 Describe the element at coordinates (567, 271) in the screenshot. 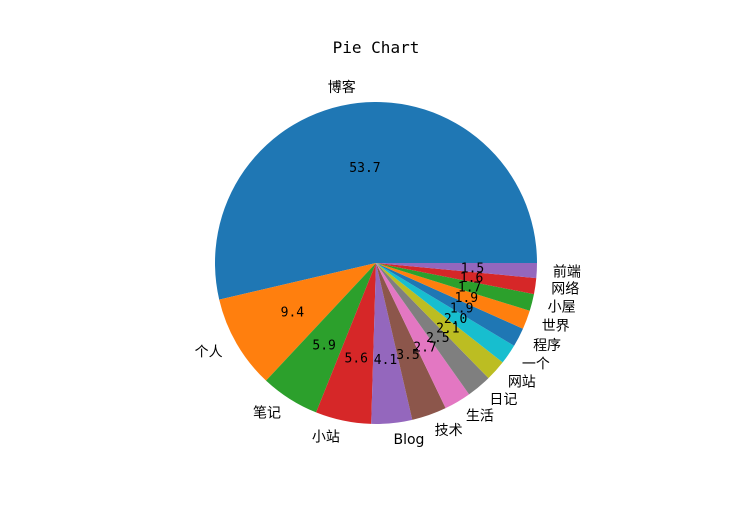

I see `slice-label: 前端` at that location.